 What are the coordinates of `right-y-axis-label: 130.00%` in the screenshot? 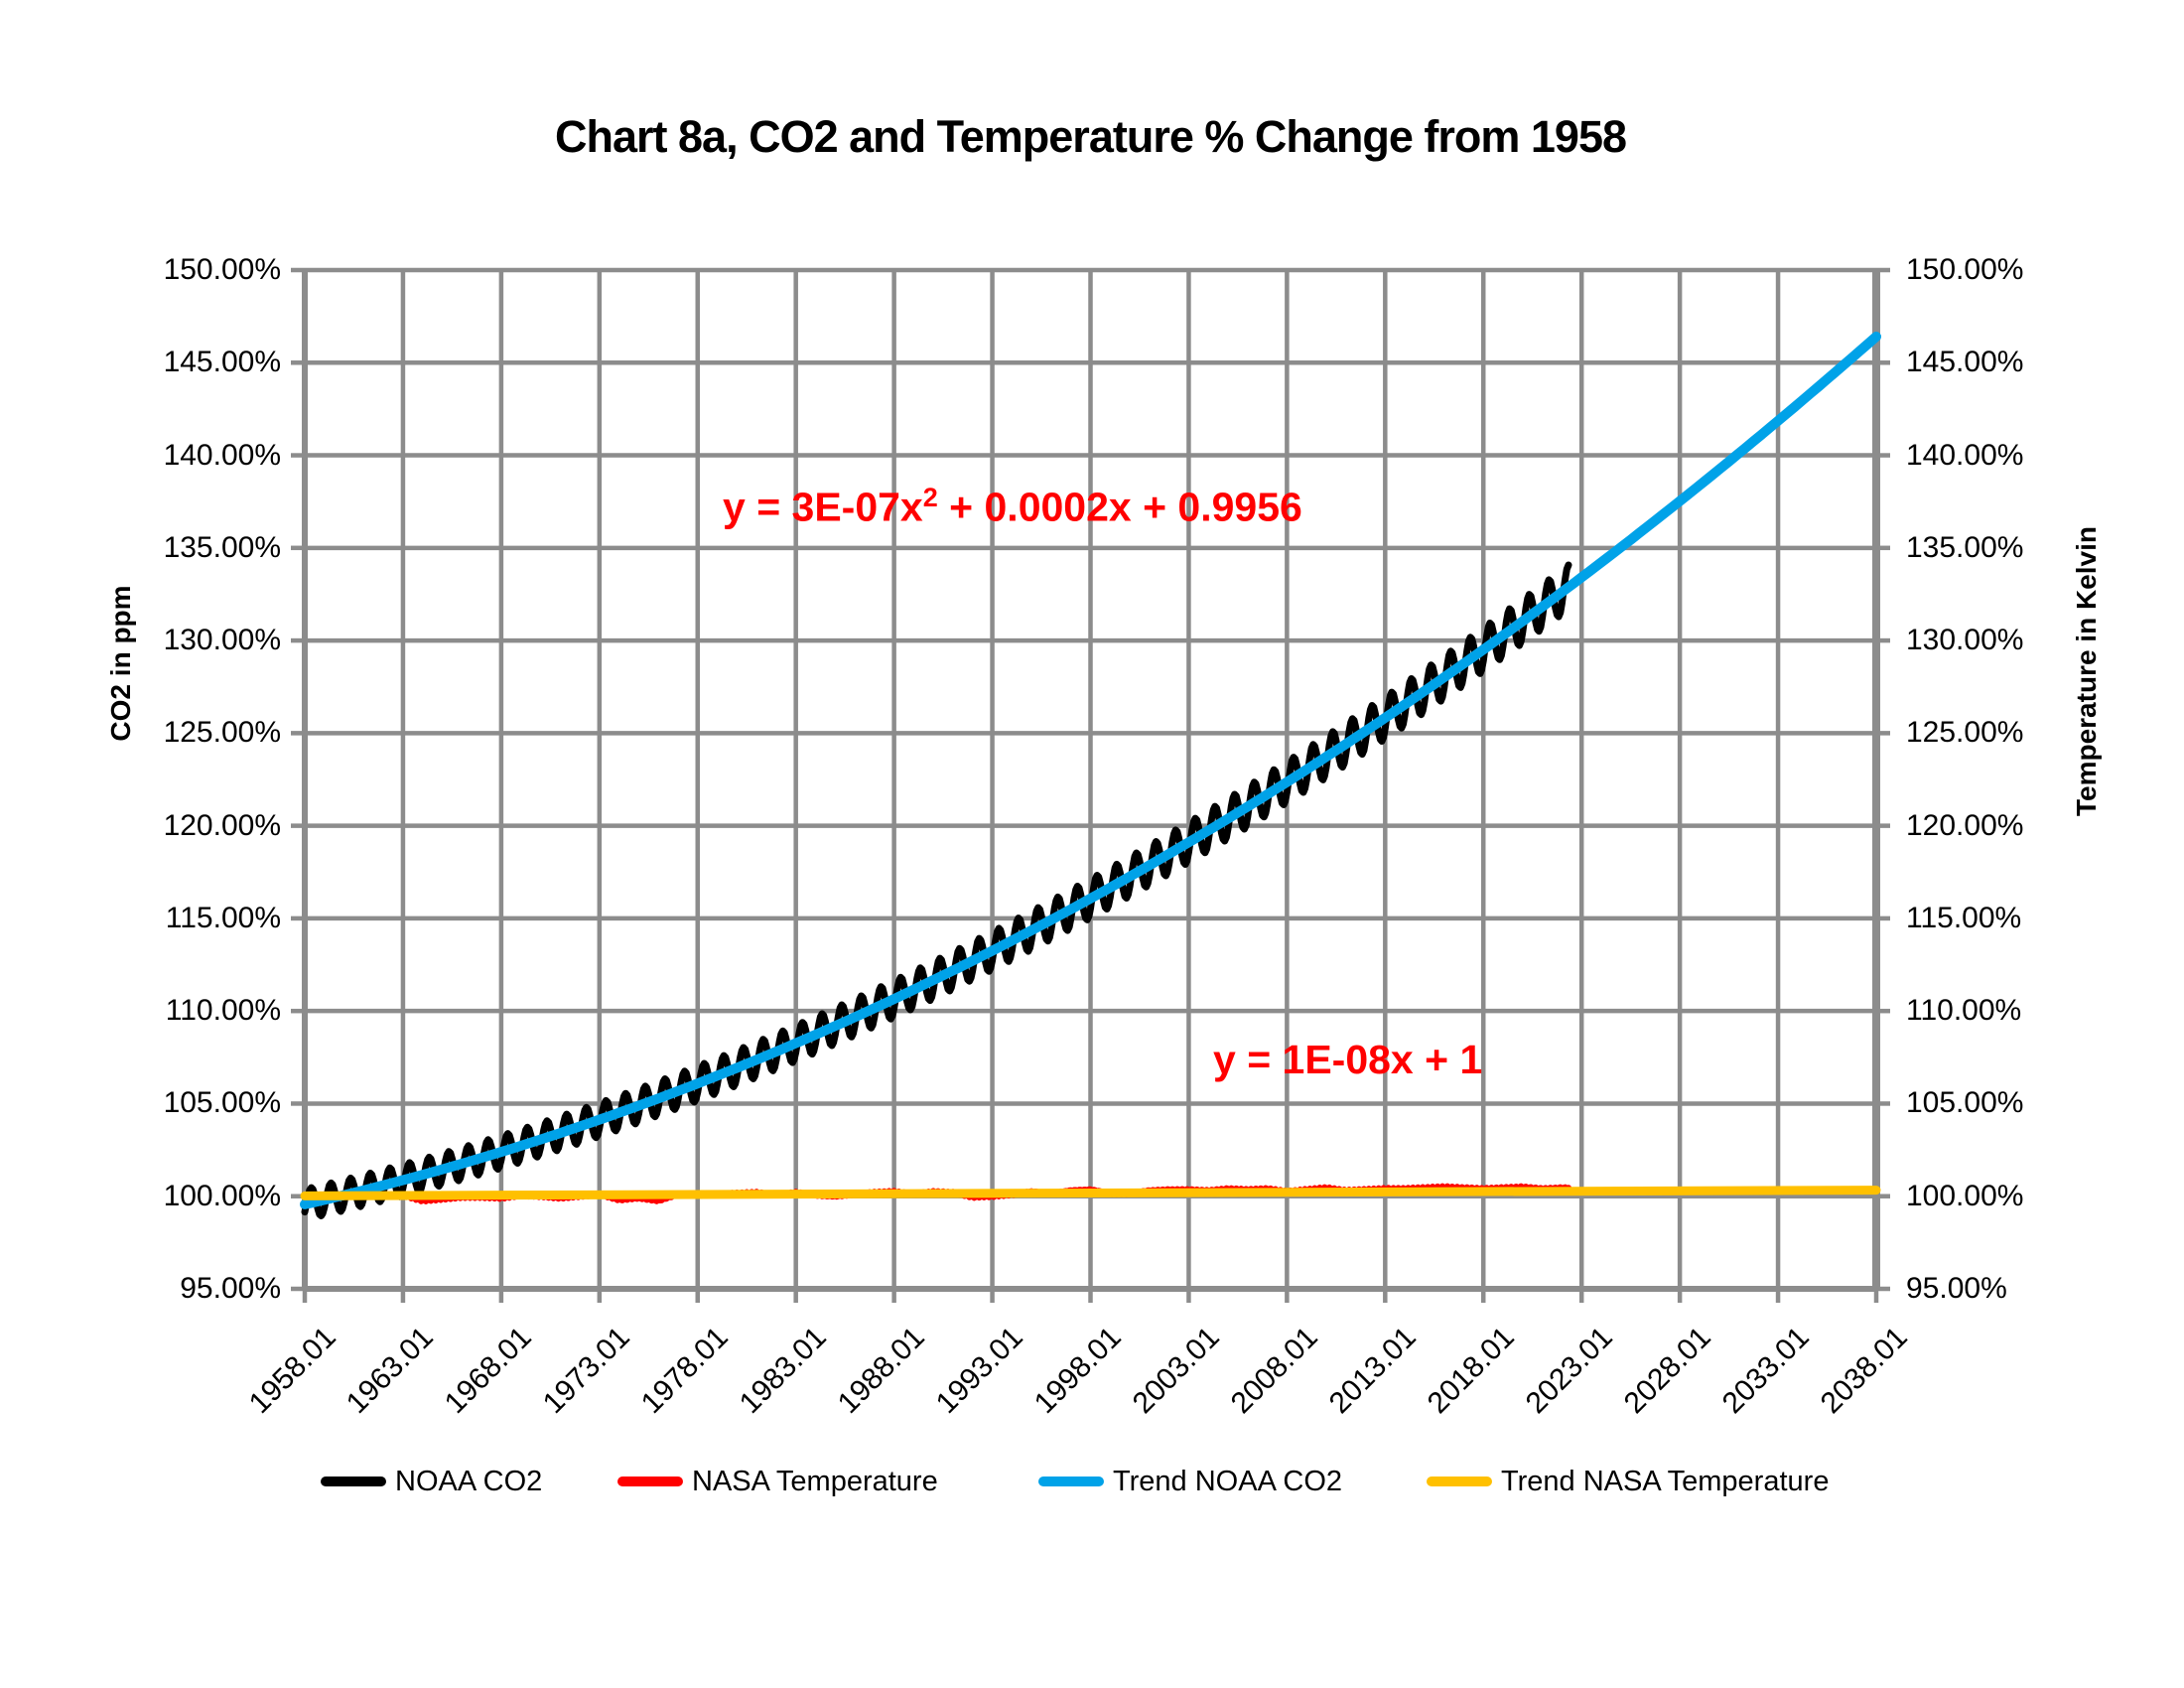 It's located at (1965, 640).